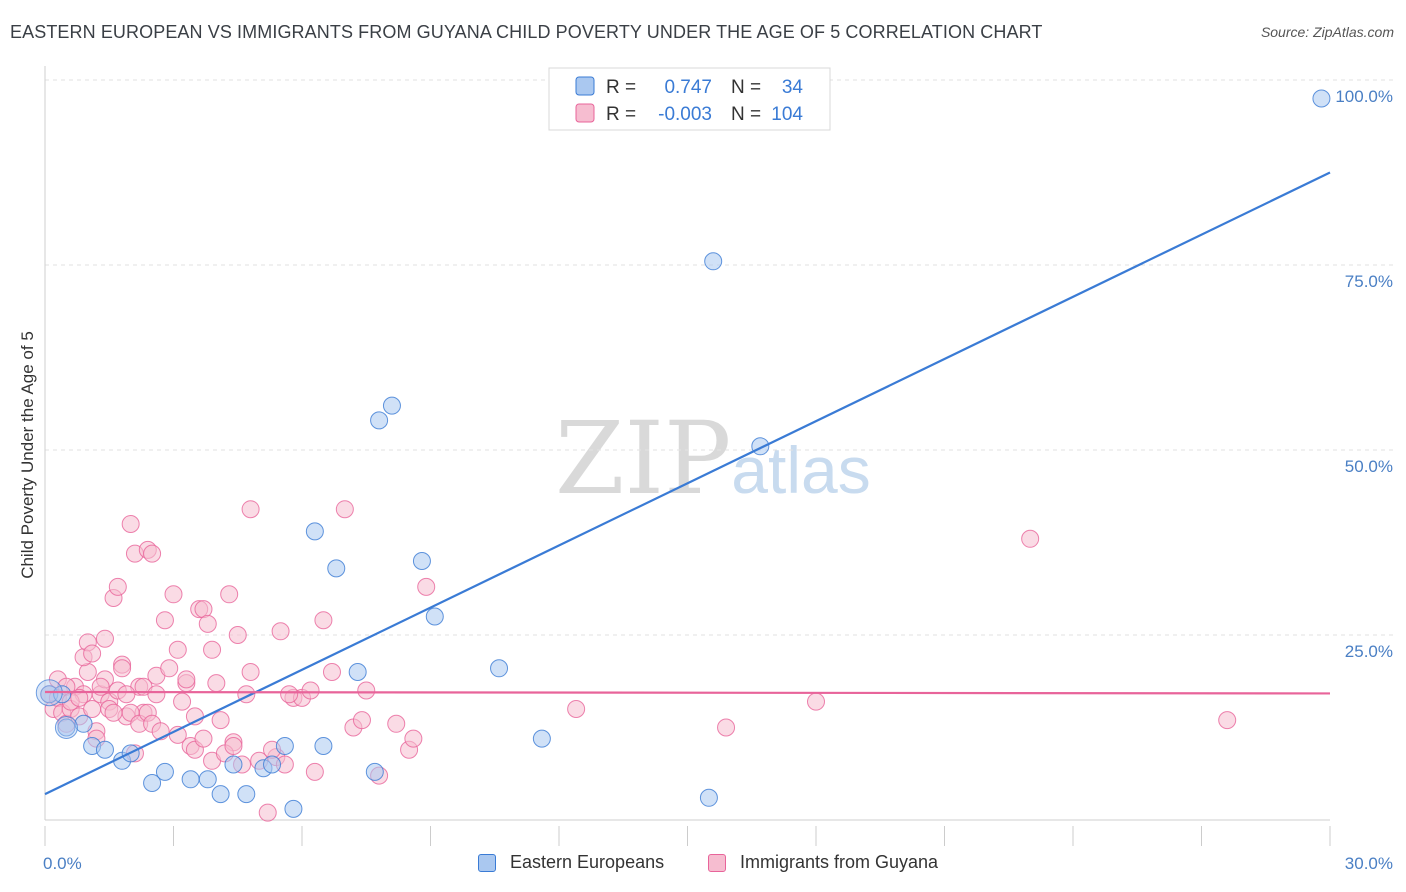 The height and width of the screenshot is (892, 1406). Describe the element at coordinates (687, 692) in the screenshot. I see `trend-line-immigrants-guyana` at that location.